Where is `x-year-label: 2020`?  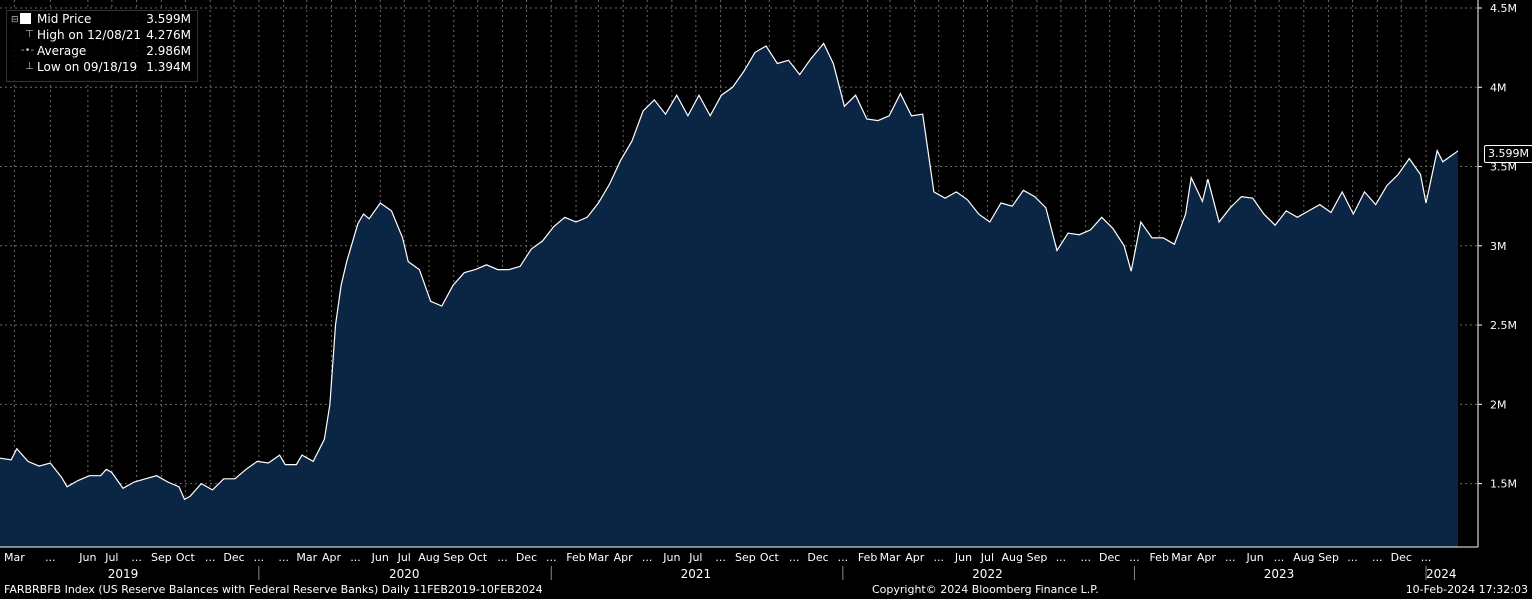
x-year-label: 2020 is located at coordinates (404, 574).